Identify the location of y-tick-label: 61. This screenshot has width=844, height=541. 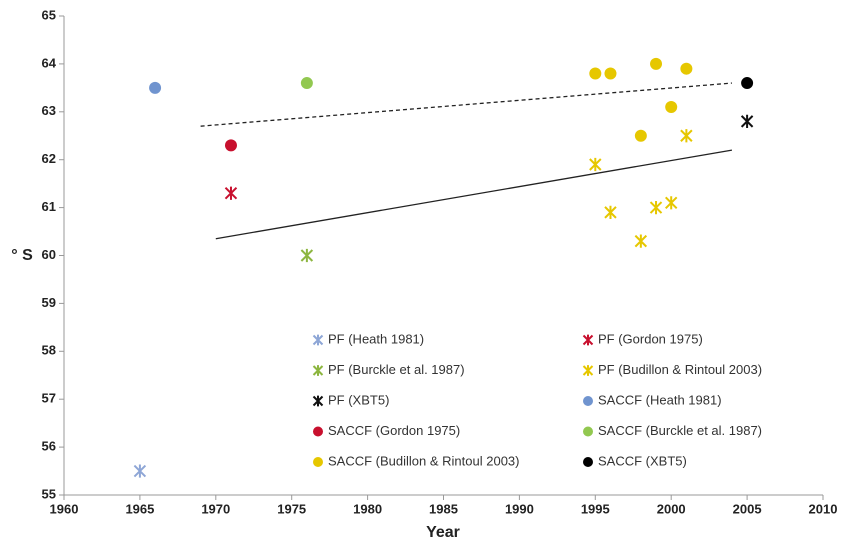
(49, 206).